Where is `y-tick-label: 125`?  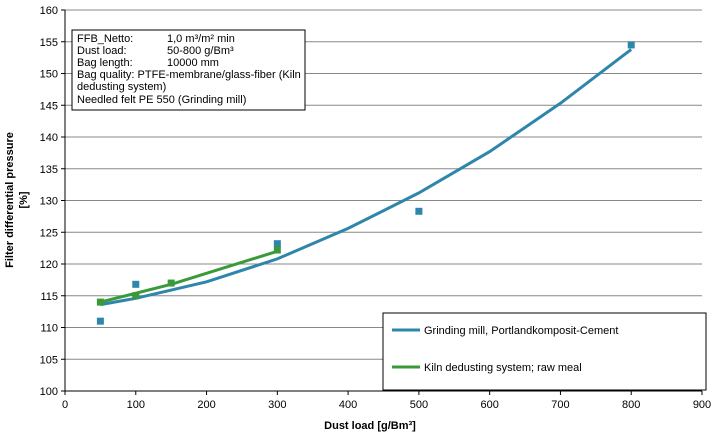
y-tick-label: 125 is located at coordinates (49, 233).